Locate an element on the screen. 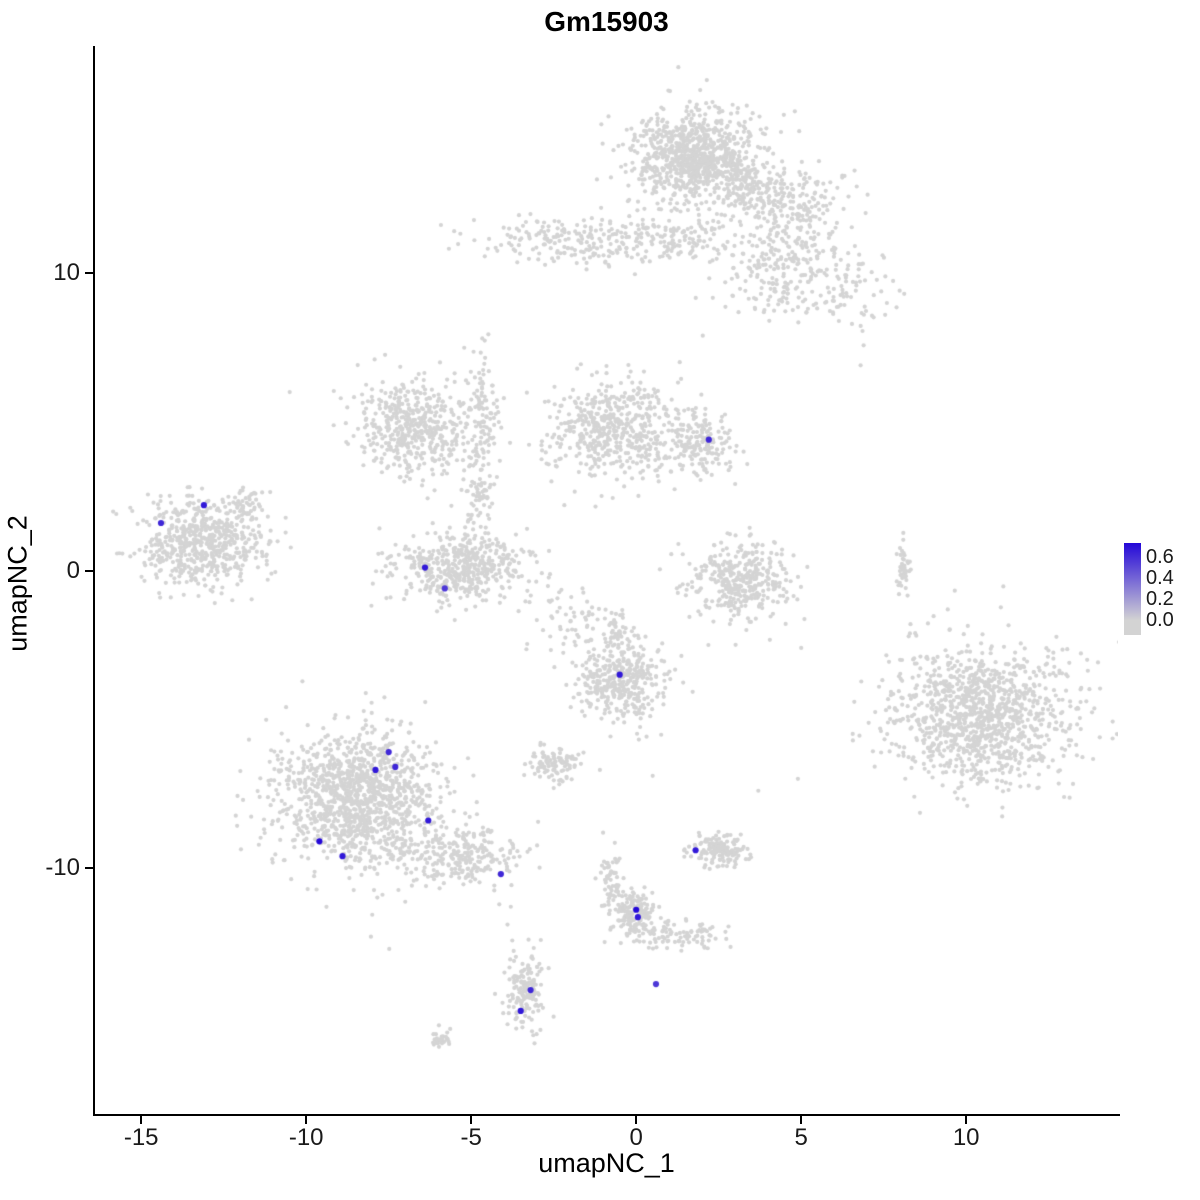  legend-tick-label: 0.2 is located at coordinates (1160, 599).